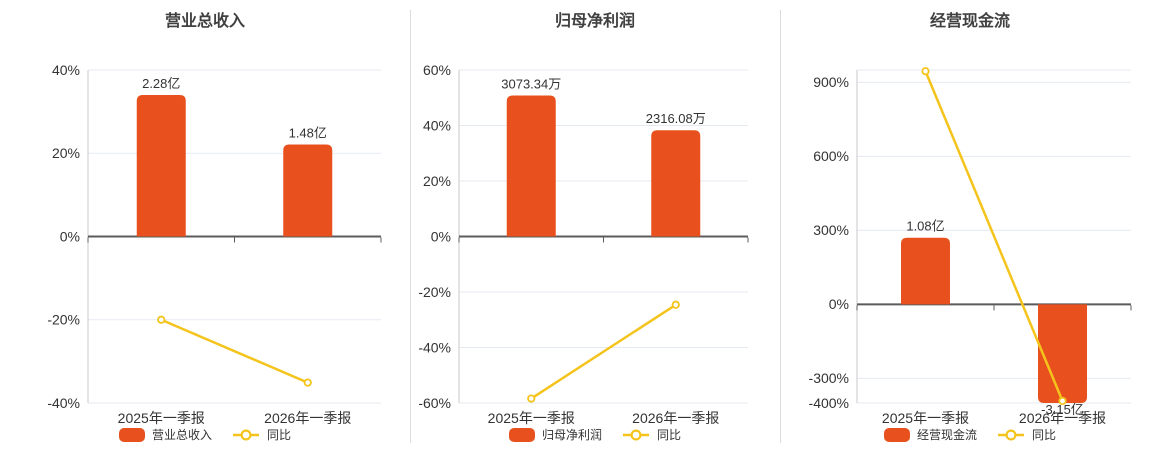  Describe the element at coordinates (437, 70) in the screenshot. I see `y-tick-label: 60%` at that location.